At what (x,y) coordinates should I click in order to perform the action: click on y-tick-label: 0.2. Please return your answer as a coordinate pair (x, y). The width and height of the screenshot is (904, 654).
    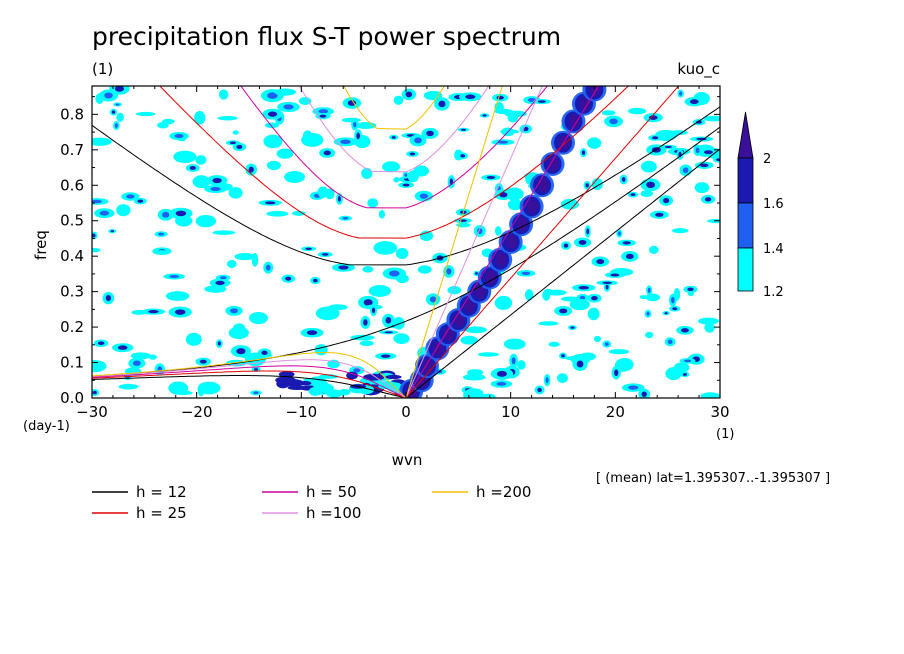
    Looking at the image, I should click on (72, 327).